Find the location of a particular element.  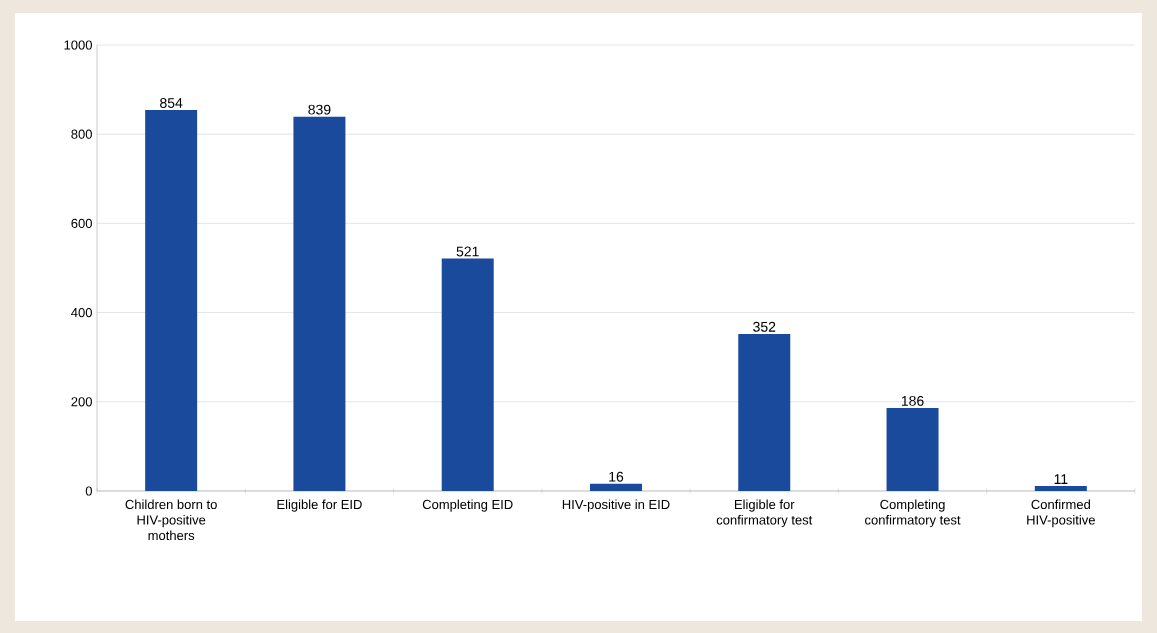

x-tick-label: Confirmed HIV-positive is located at coordinates (1061, 513).